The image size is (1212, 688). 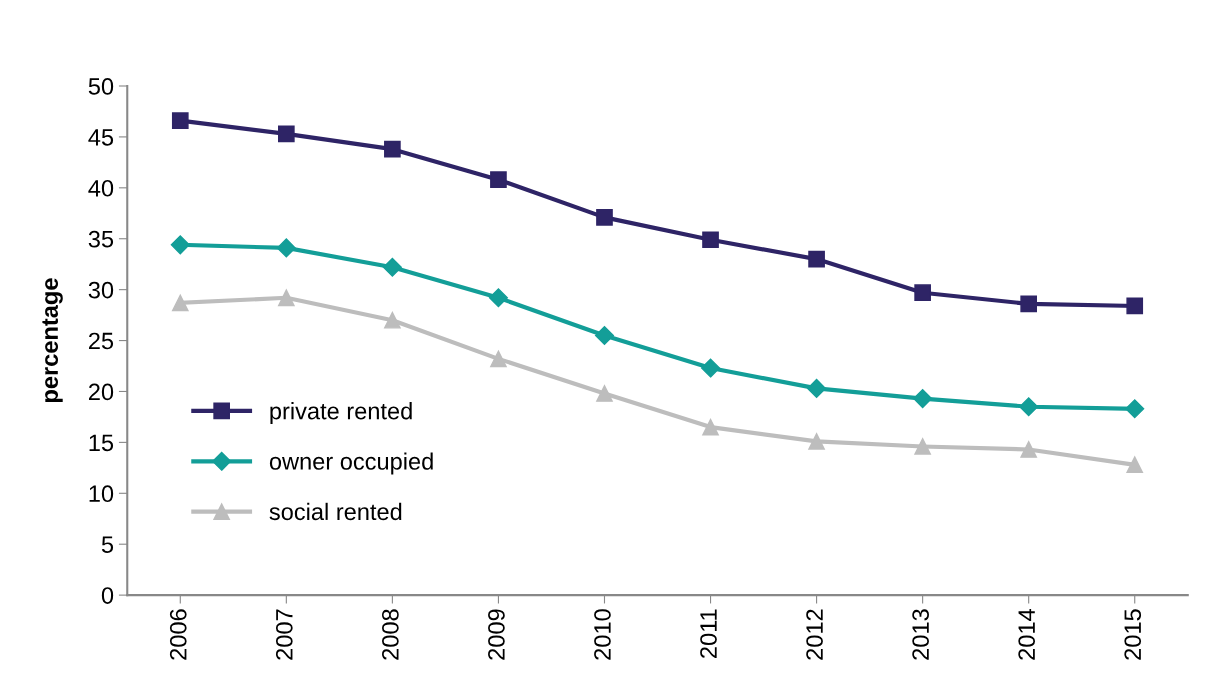 What do you see at coordinates (101, 290) in the screenshot?
I see `y-tick-label: 30` at bounding box center [101, 290].